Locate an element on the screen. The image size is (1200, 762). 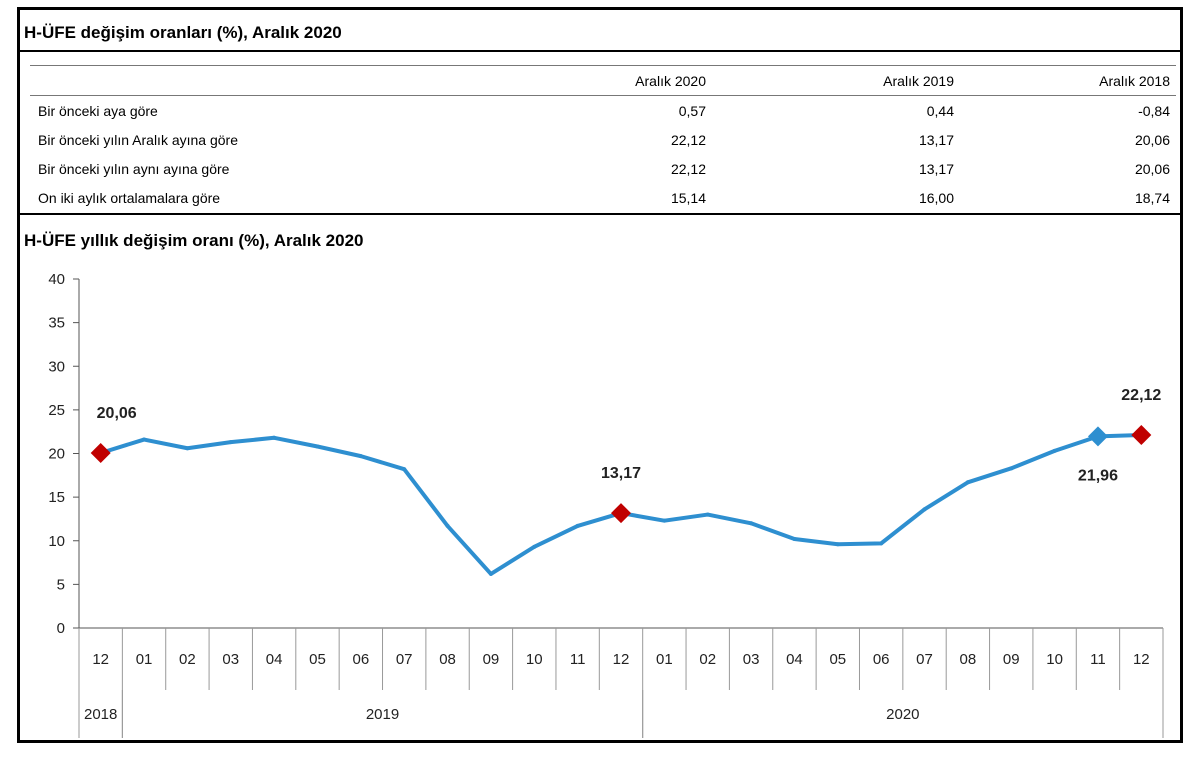
table-row-label: Bir önceki yılın aynı ayına göre is located at coordinates (134, 169).